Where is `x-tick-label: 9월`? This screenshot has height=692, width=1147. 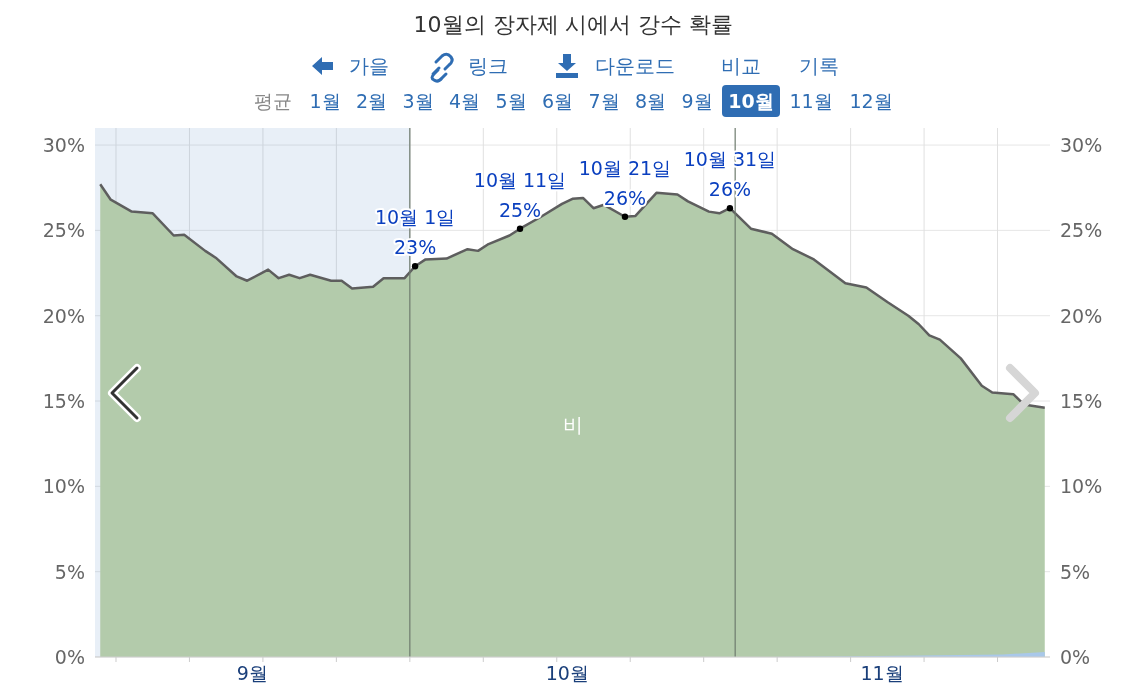 x-tick-label: 9월 is located at coordinates (252, 673).